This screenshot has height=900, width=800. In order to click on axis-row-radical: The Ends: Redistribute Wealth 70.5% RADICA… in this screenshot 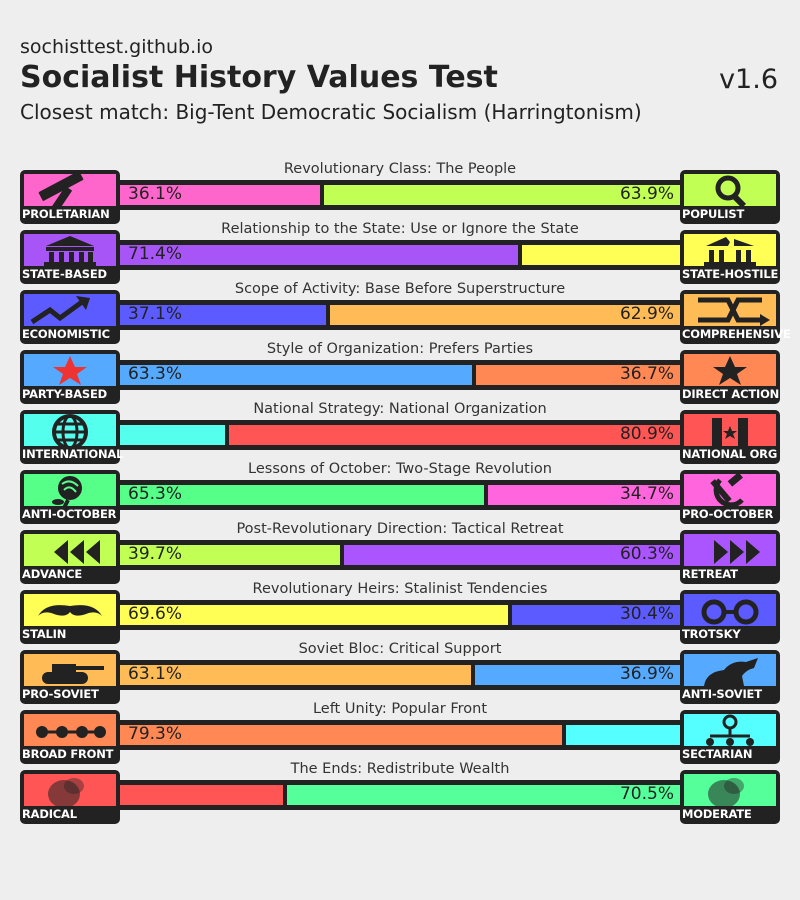, I will do `click(400, 792)`.